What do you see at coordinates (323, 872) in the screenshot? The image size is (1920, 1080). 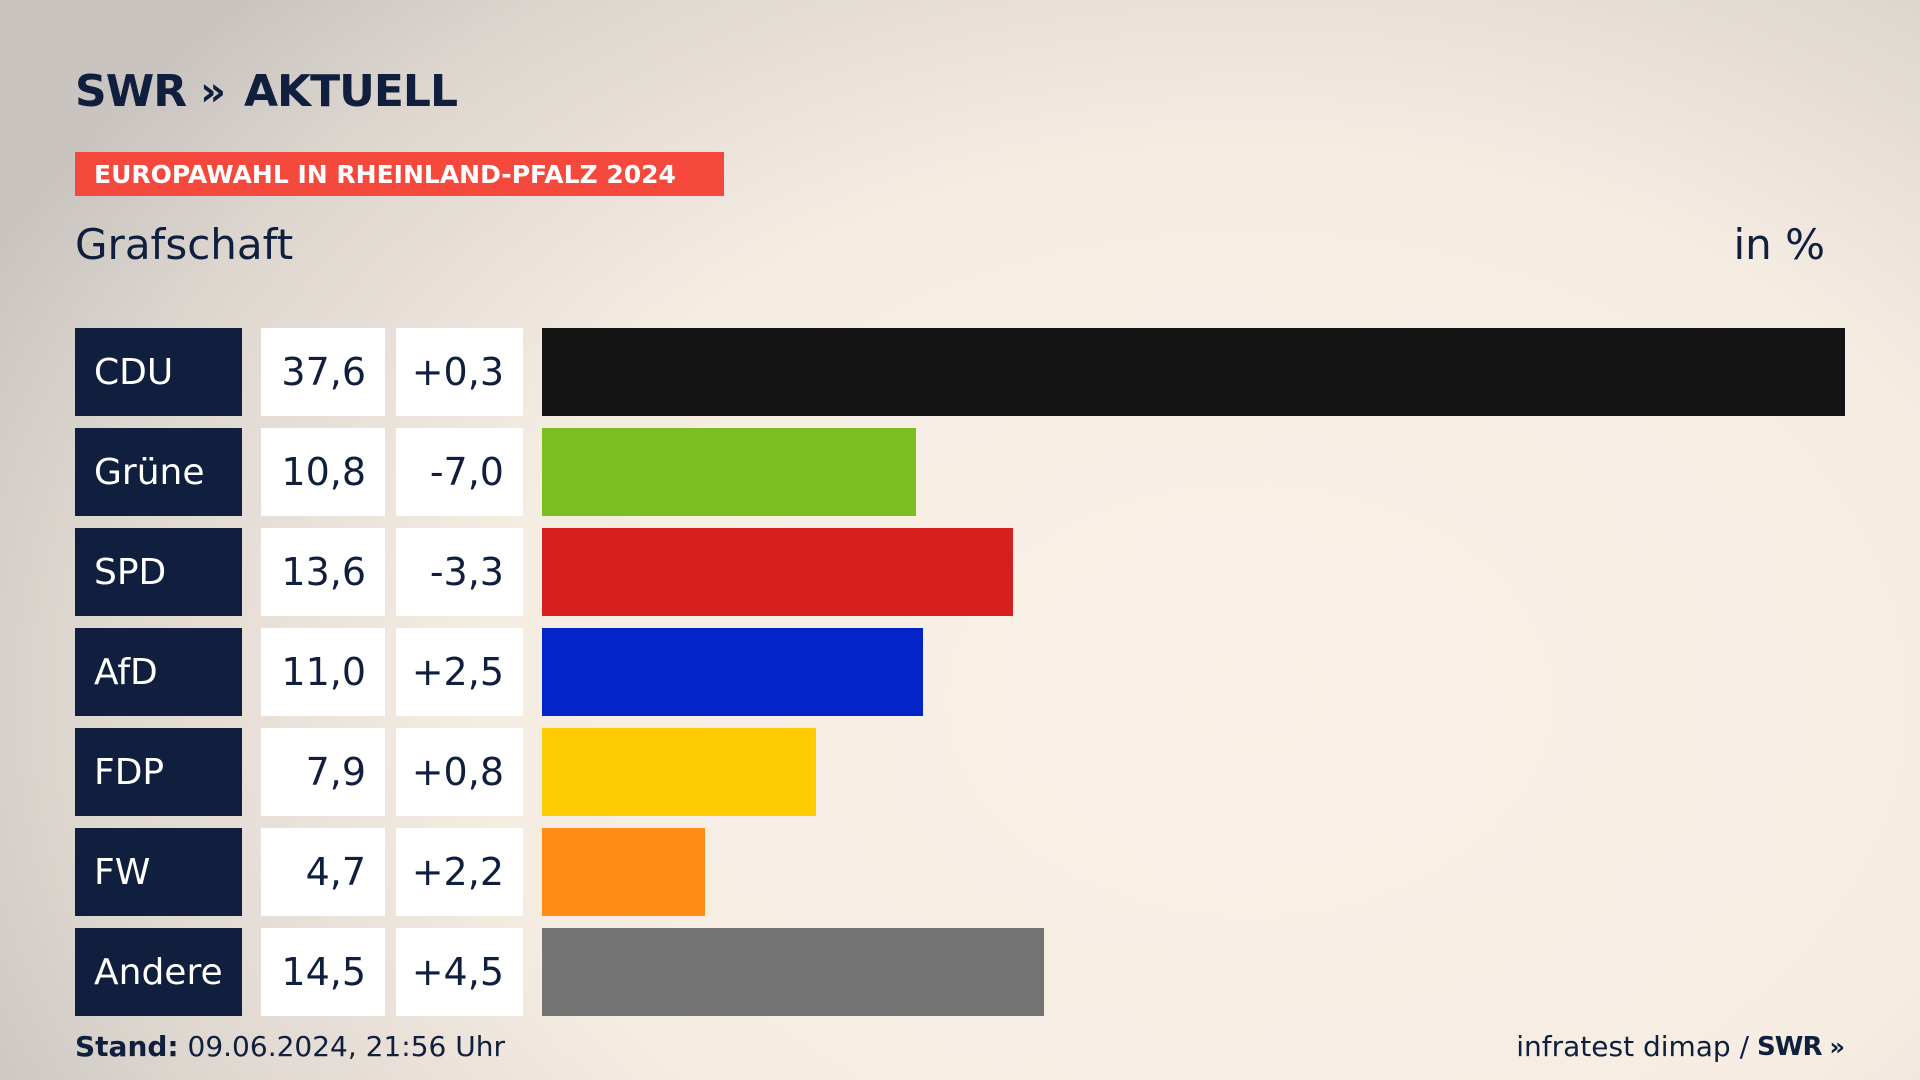 I see `share-value: 4,7` at bounding box center [323, 872].